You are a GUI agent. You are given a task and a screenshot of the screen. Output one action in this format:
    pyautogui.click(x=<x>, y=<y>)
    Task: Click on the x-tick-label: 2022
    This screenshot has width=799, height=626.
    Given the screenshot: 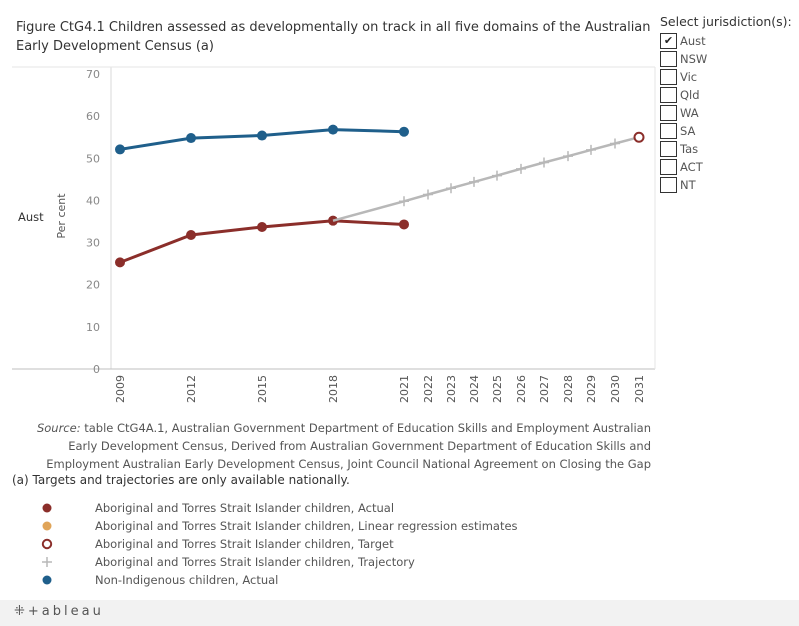 What is the action you would take?
    pyautogui.click(x=428, y=389)
    